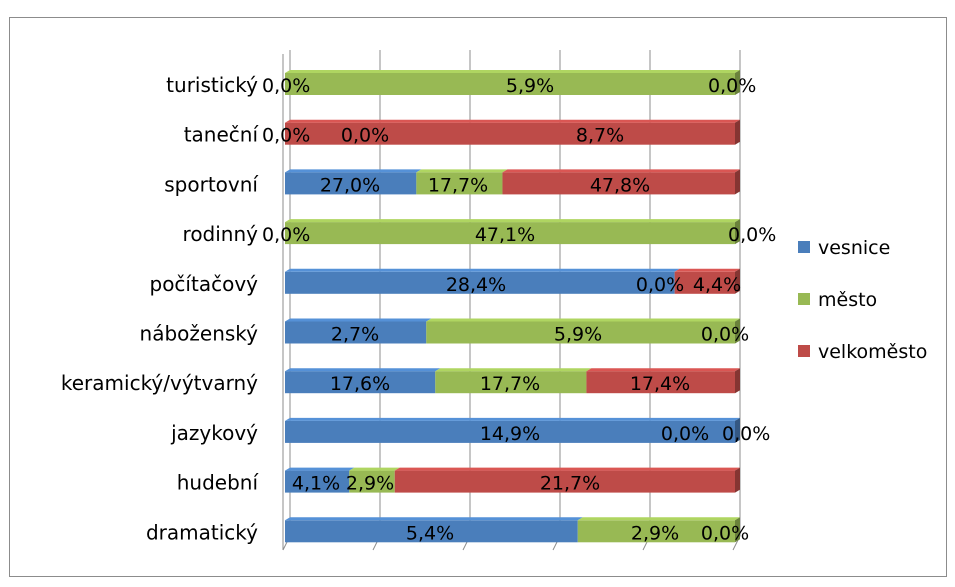 The image size is (955, 587). I want to click on data-label: 14,9%, so click(510, 434).